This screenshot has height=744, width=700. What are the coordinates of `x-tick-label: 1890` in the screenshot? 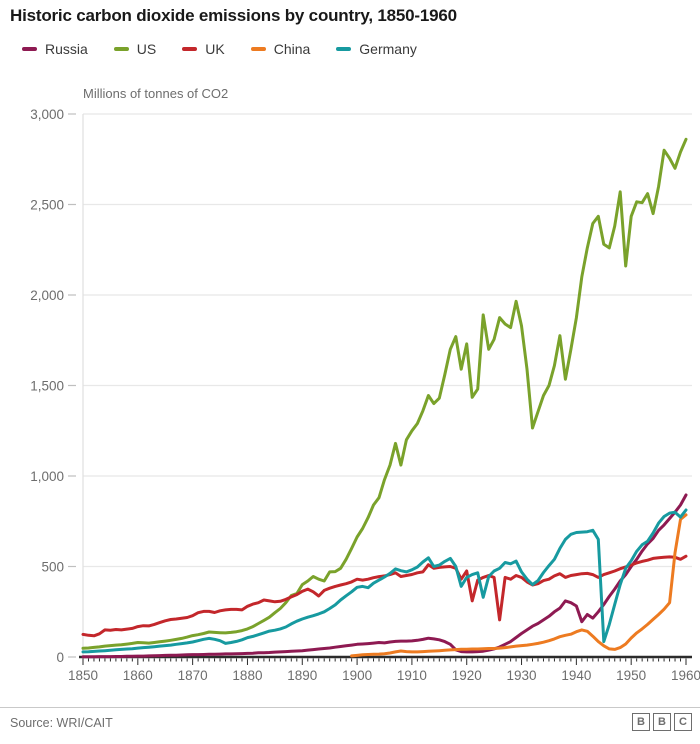 It's located at (302, 675).